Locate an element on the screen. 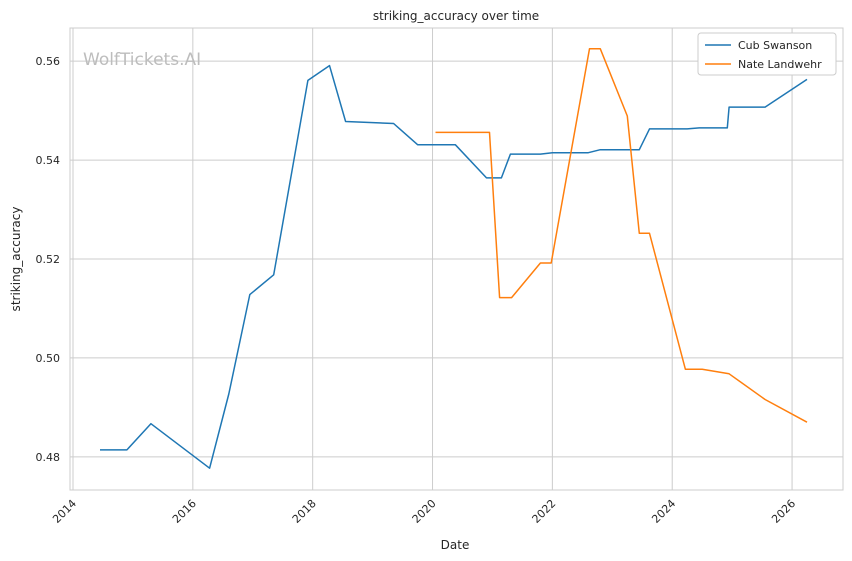  chart-title: striking_accuracy over time is located at coordinates (456, 16).